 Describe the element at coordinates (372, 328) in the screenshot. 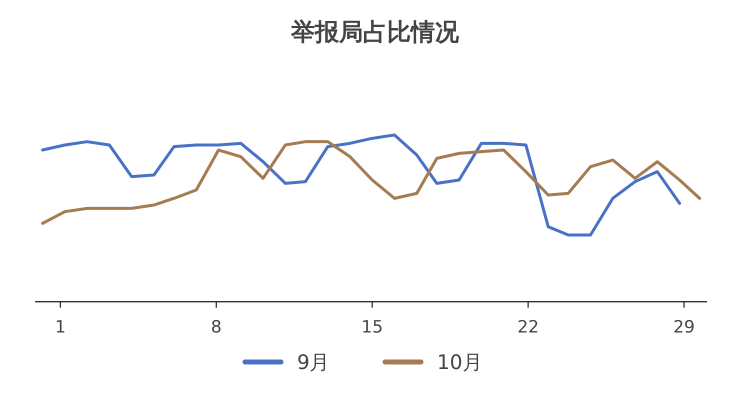

I see `x-tick-label: 15` at that location.